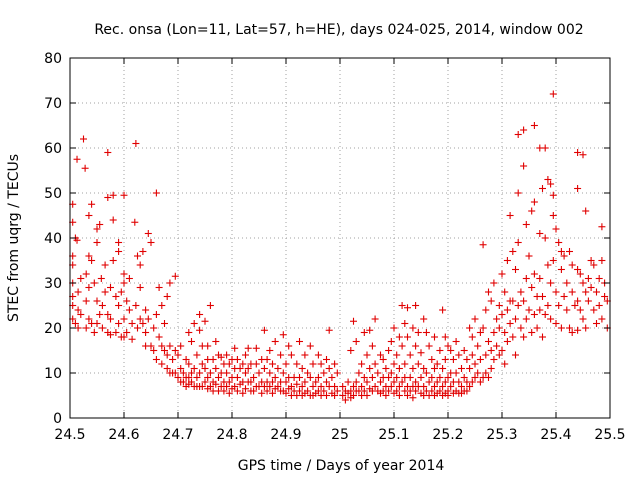 The width and height of the screenshot is (640, 480). I want to click on y-tick-label: 0, so click(57, 419).